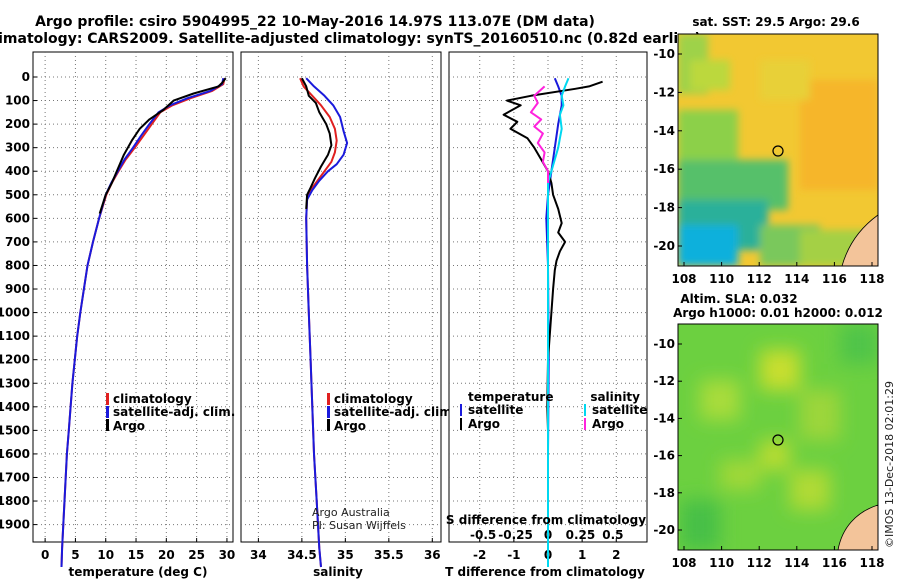  Describe the element at coordinates (664, 456) in the screenshot. I see `map-y-tick-label: -16` at that location.